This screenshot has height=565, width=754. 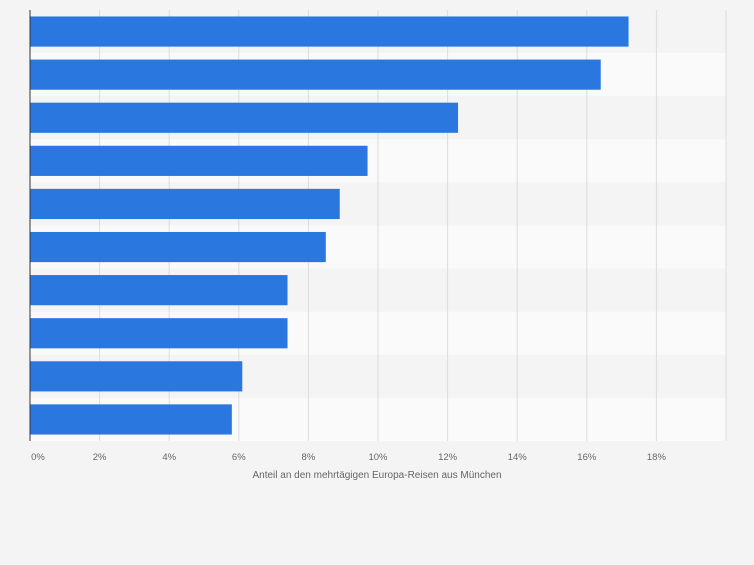 I want to click on x-tick-labels: 0% 2% 4% 6% 8% 10% 12% 14% 16% 18%, so click(x=348, y=457).